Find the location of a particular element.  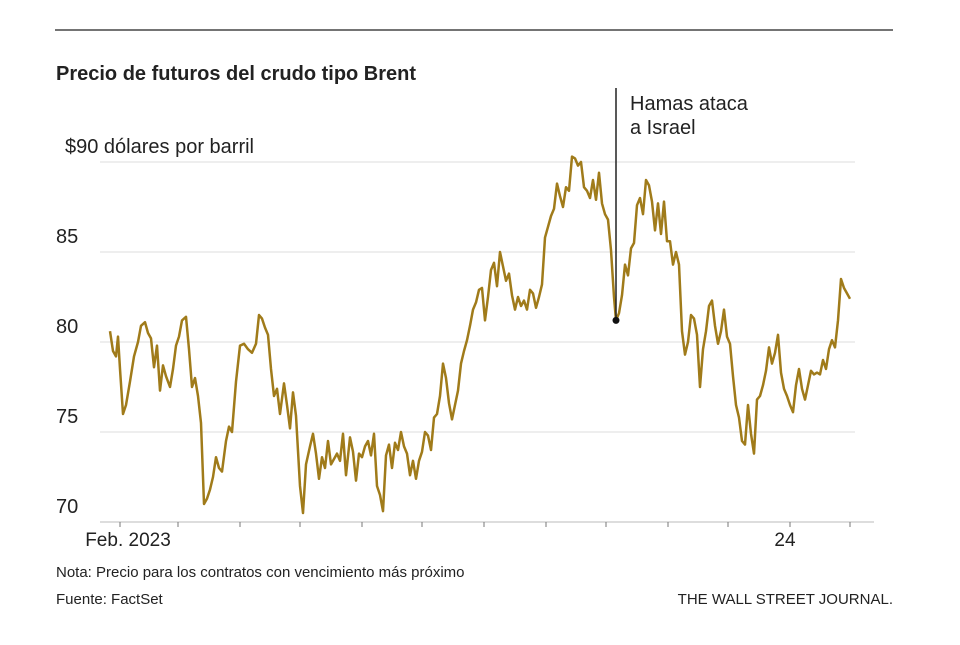

x-tick-label: 24 is located at coordinates (785, 540).